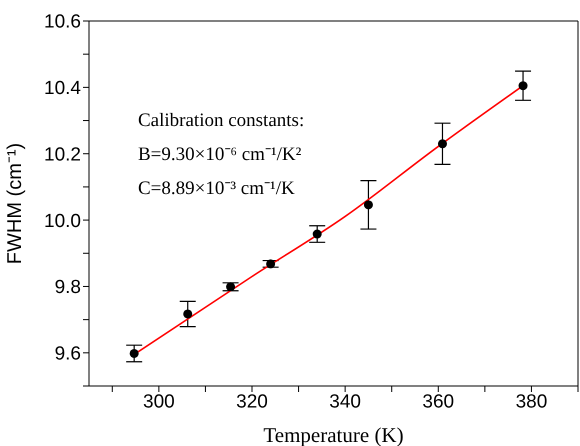 The height and width of the screenshot is (446, 580). I want to click on annotation: Calibration constants:, so click(221, 121).